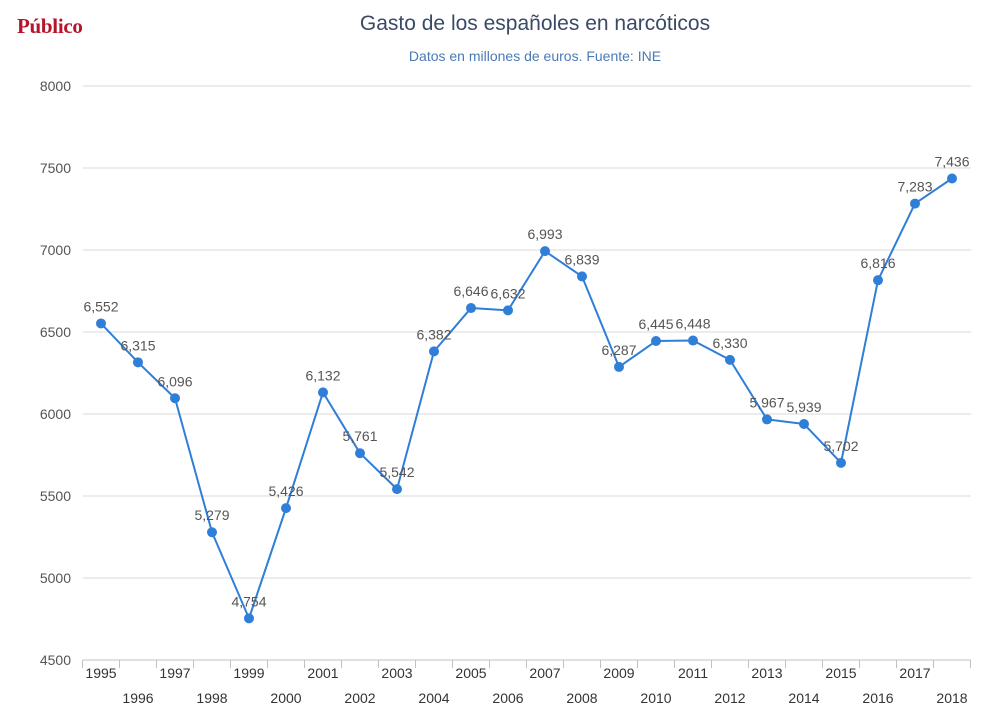 Image resolution: width=990 pixels, height=721 pixels. What do you see at coordinates (322, 375) in the screenshot?
I see `data-label: 6,132` at bounding box center [322, 375].